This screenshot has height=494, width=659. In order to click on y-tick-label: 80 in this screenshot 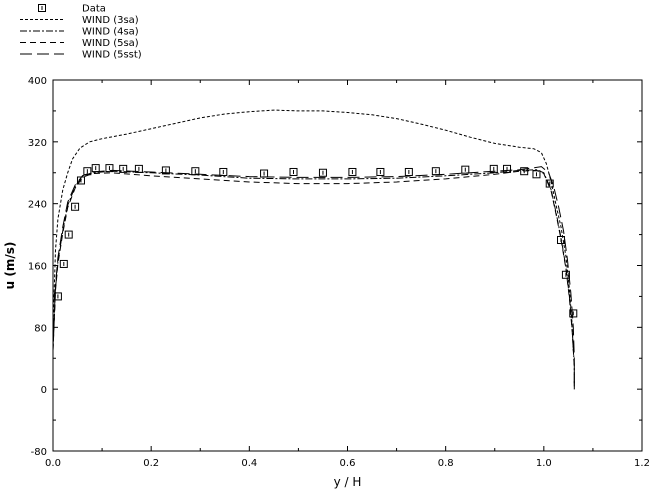, I will do `click(40, 328)`.